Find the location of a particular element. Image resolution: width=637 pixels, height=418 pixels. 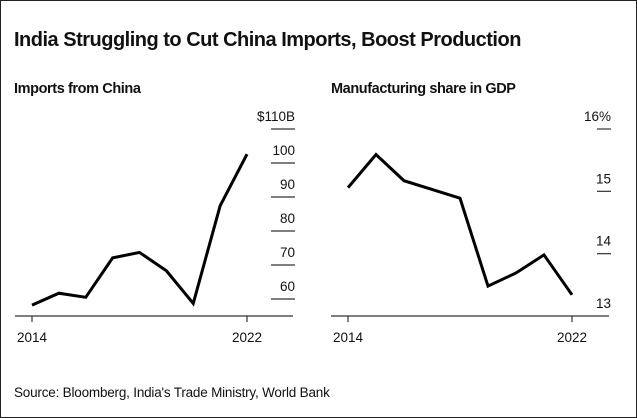

y-tick-label: 14 is located at coordinates (604, 241).